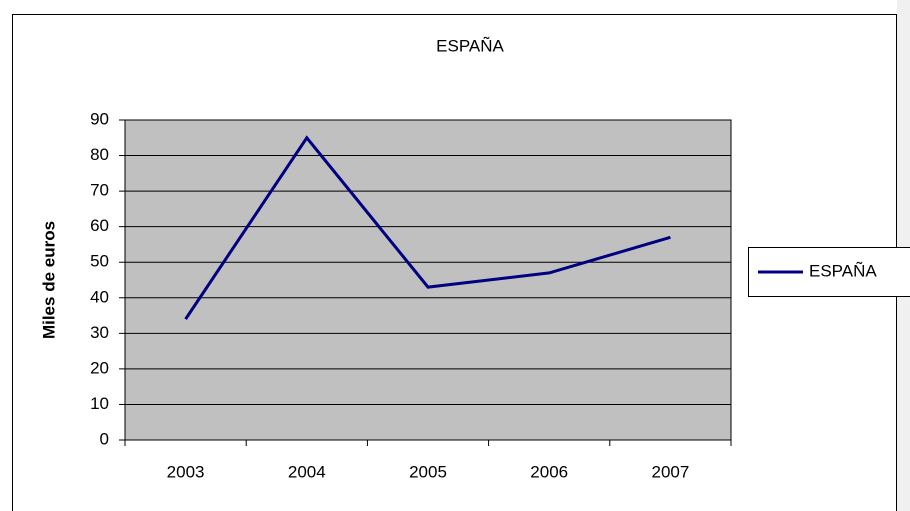 This screenshot has width=910, height=511. What do you see at coordinates (670, 471) in the screenshot?
I see `x-tick-label: 2007` at bounding box center [670, 471].